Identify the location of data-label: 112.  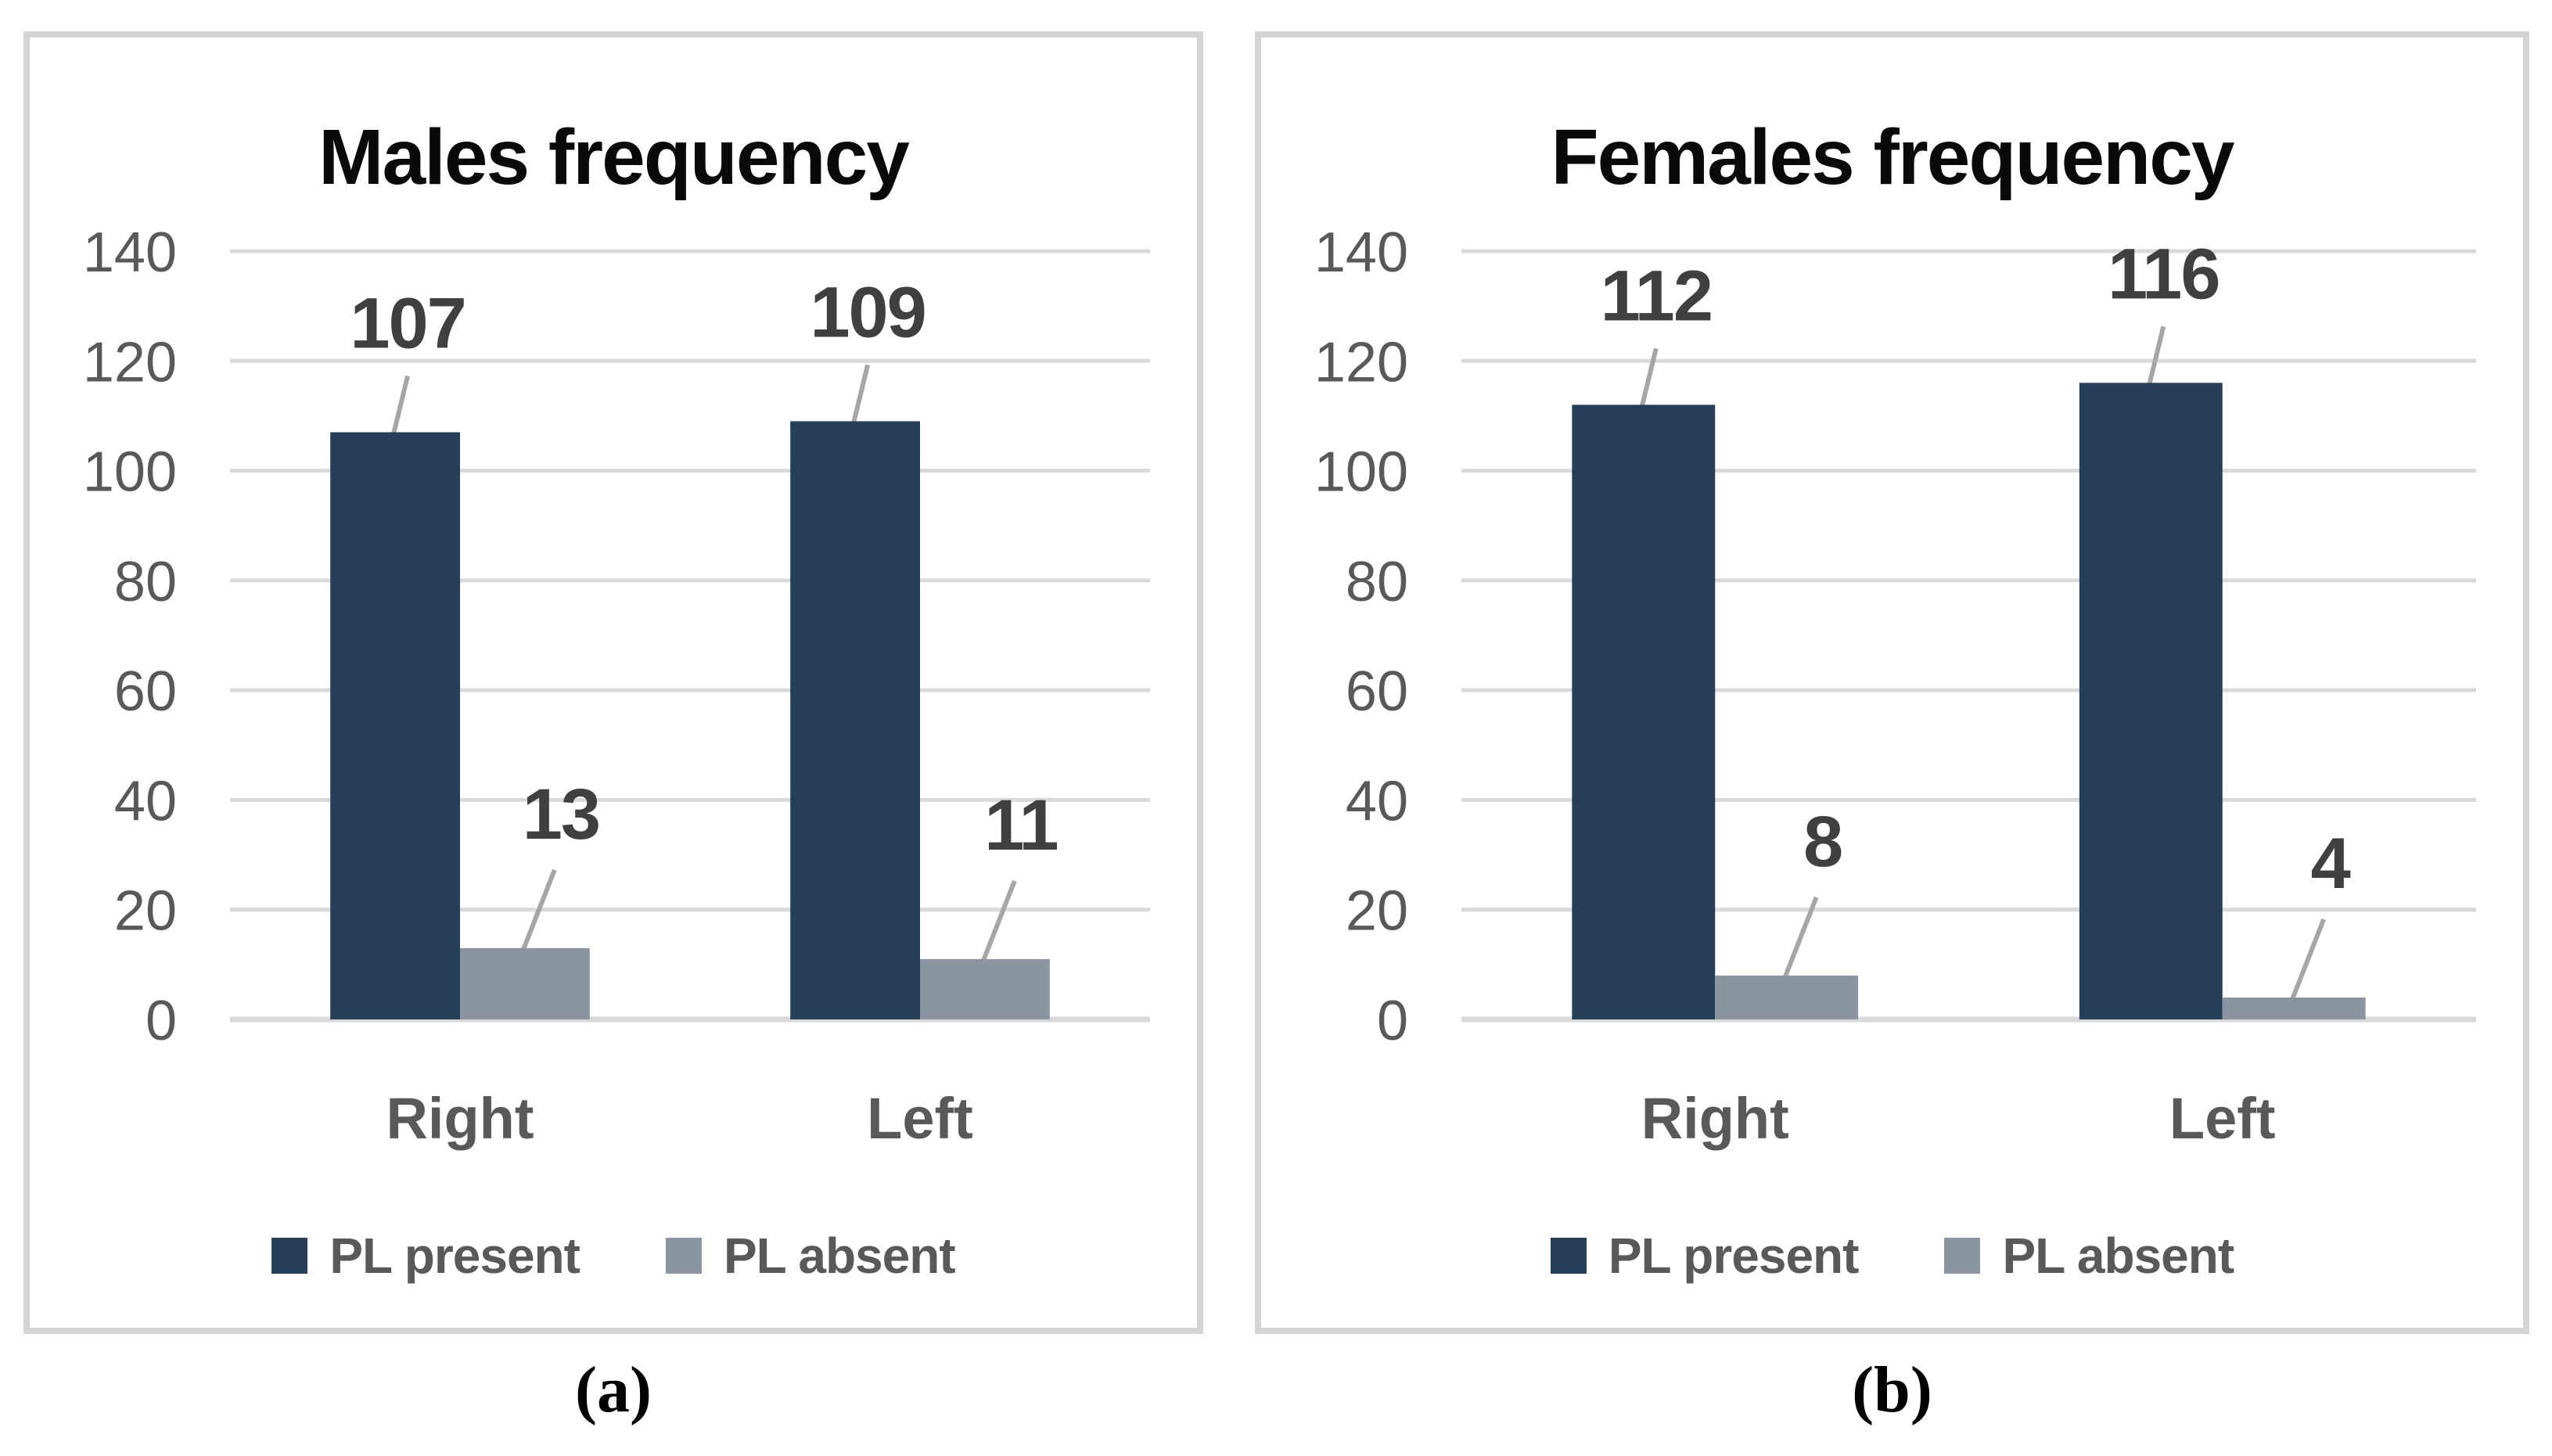
(1656, 296).